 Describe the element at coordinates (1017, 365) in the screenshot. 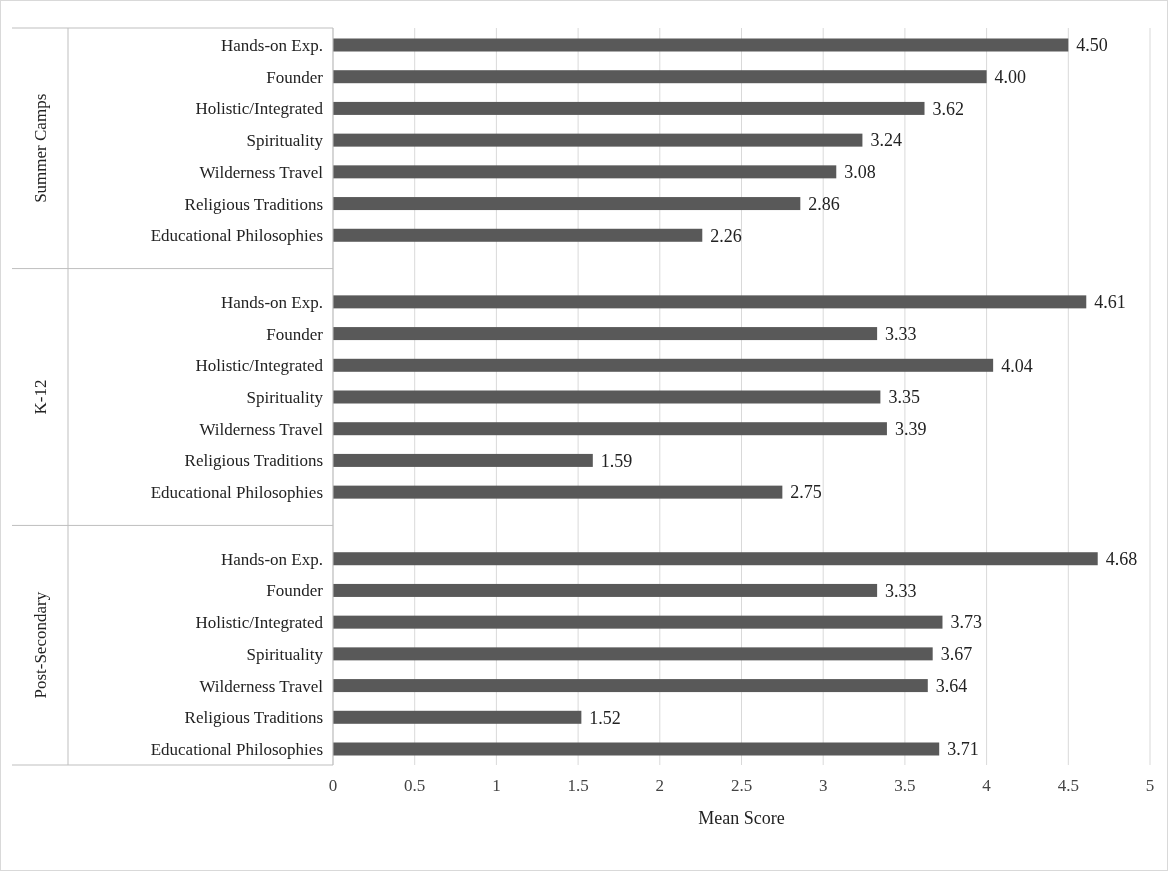

I see `data-label: 4.04` at that location.